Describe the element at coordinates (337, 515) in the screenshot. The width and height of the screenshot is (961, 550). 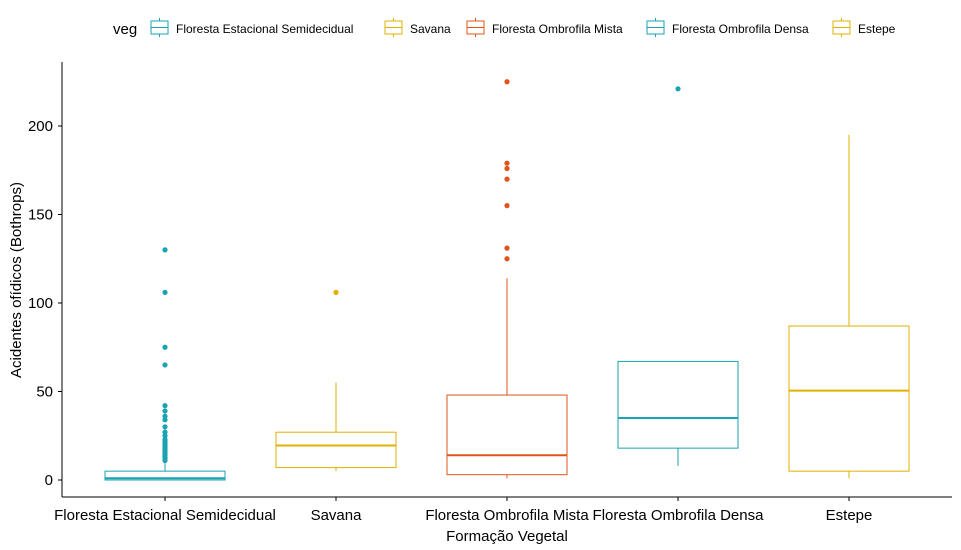
I see `x-tick-label: Savana` at that location.